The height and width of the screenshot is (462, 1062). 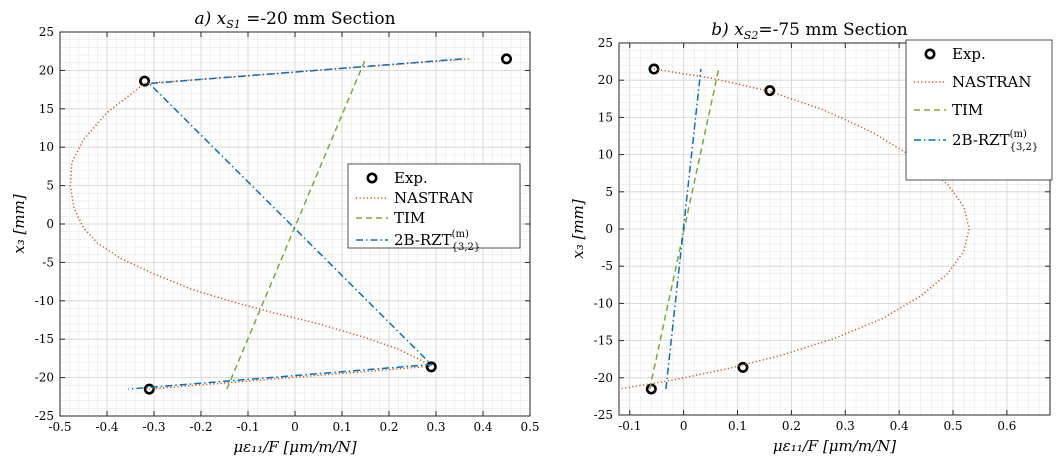 I want to click on series-line-2b-rzt, so click(x=683, y=229).